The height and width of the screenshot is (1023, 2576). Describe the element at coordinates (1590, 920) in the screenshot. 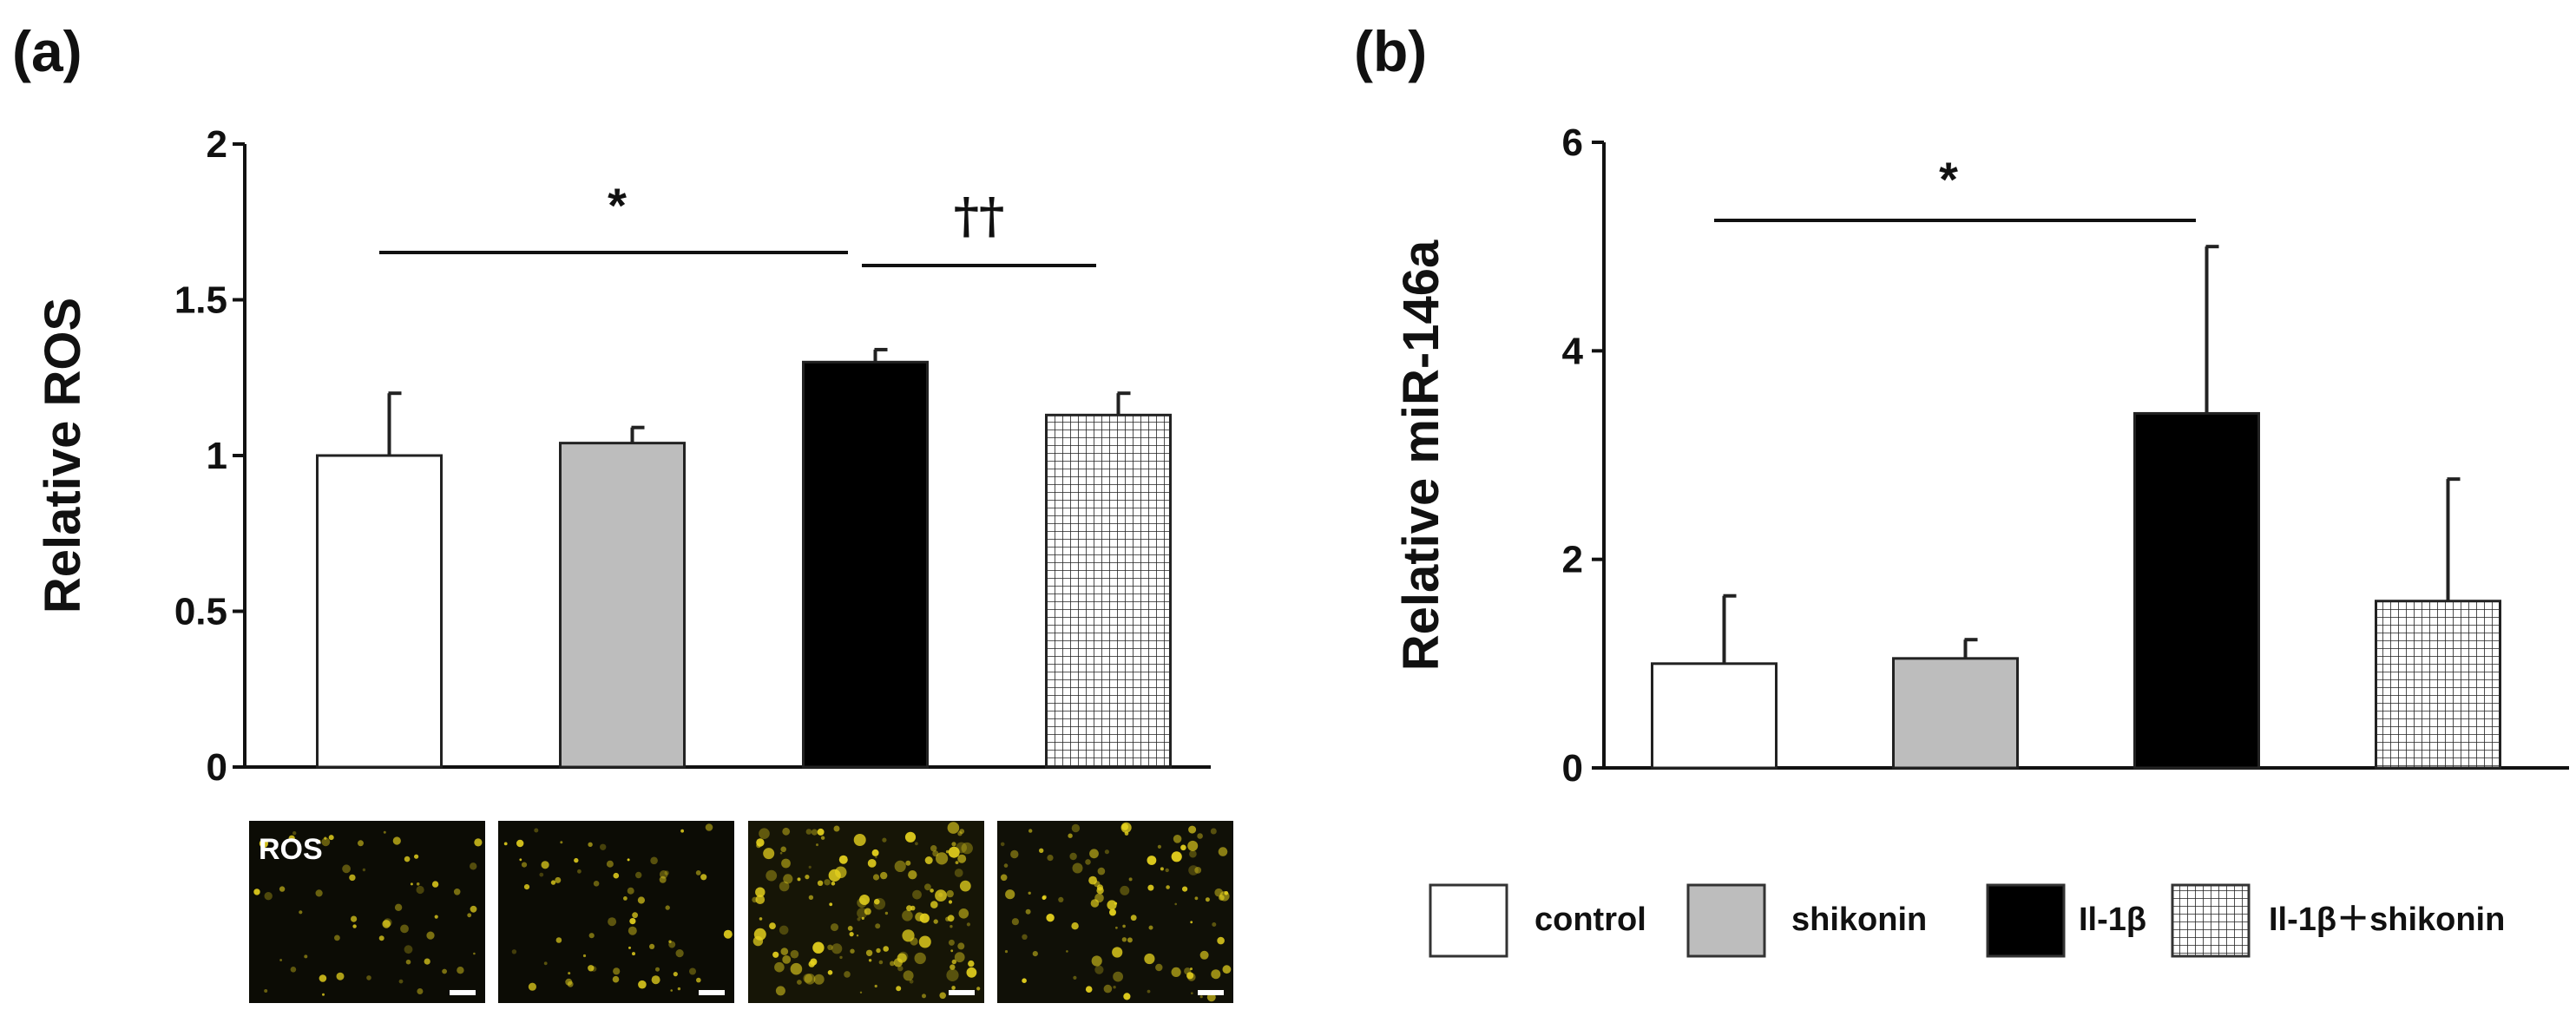

I see `legend-label-control: control` at that location.